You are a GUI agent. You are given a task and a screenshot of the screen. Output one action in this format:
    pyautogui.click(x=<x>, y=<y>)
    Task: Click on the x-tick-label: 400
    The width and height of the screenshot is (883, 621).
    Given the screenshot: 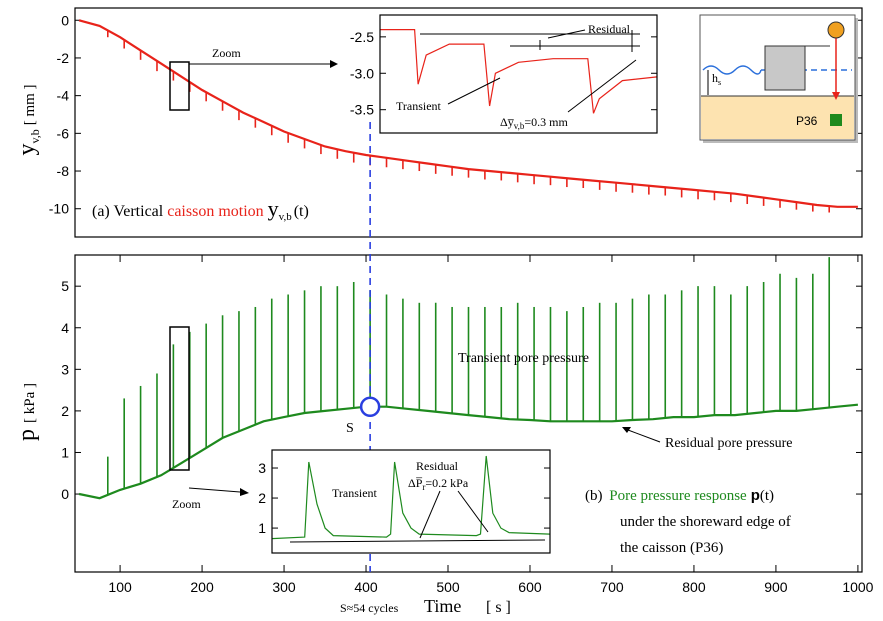 What is the action you would take?
    pyautogui.click(x=366, y=587)
    